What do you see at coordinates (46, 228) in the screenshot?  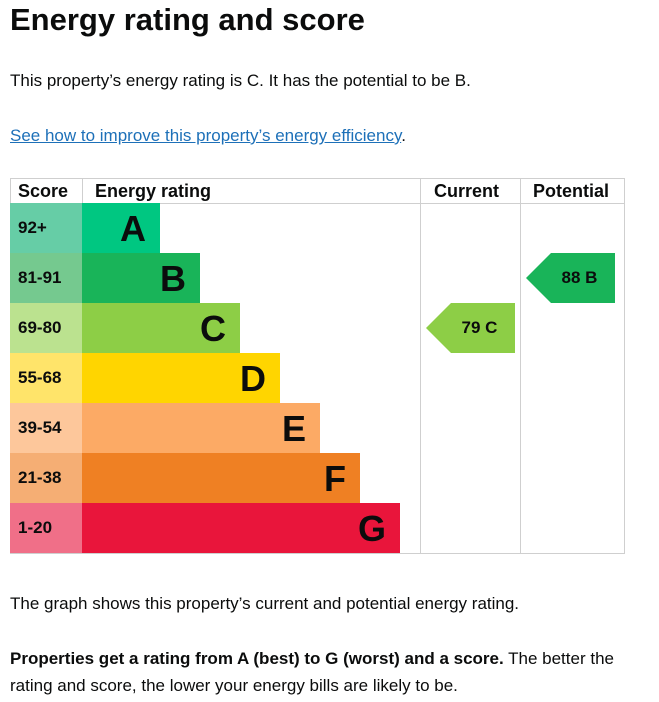 I see `score-range-a: 92+` at bounding box center [46, 228].